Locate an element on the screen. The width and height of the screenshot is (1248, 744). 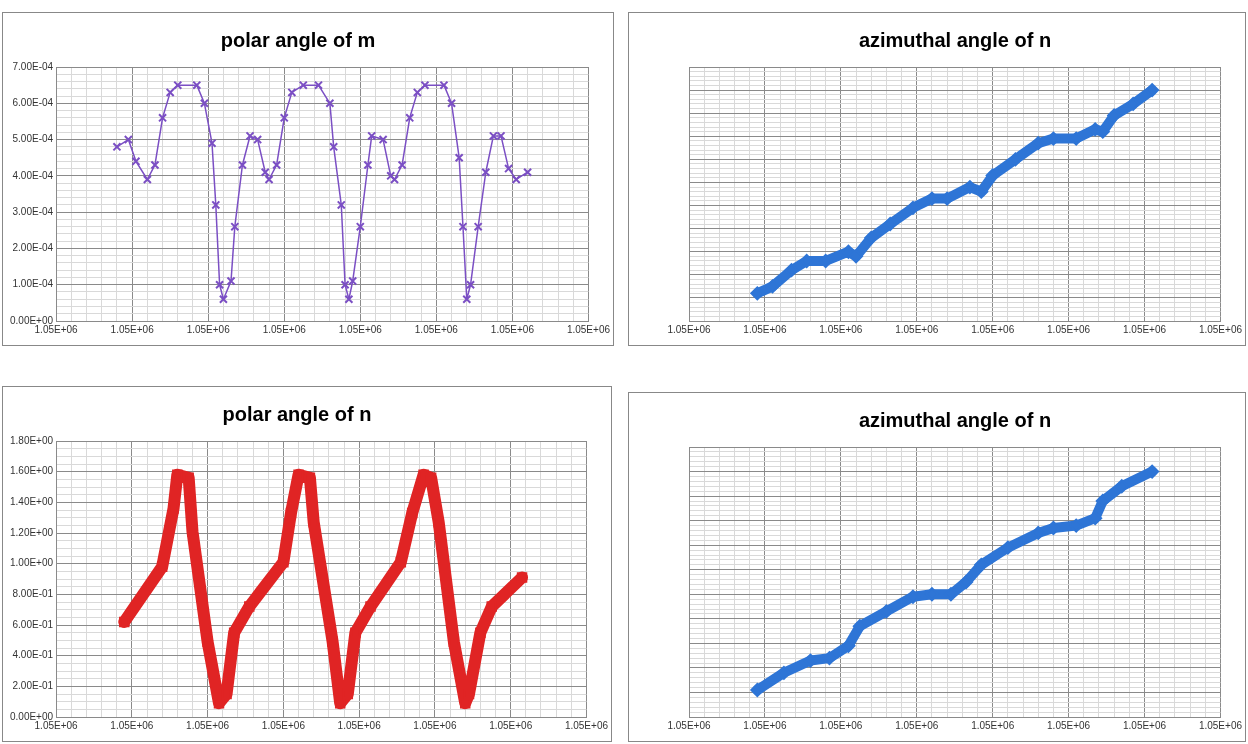
y-tick-label: 1.20E+00 is located at coordinates (31, 532).